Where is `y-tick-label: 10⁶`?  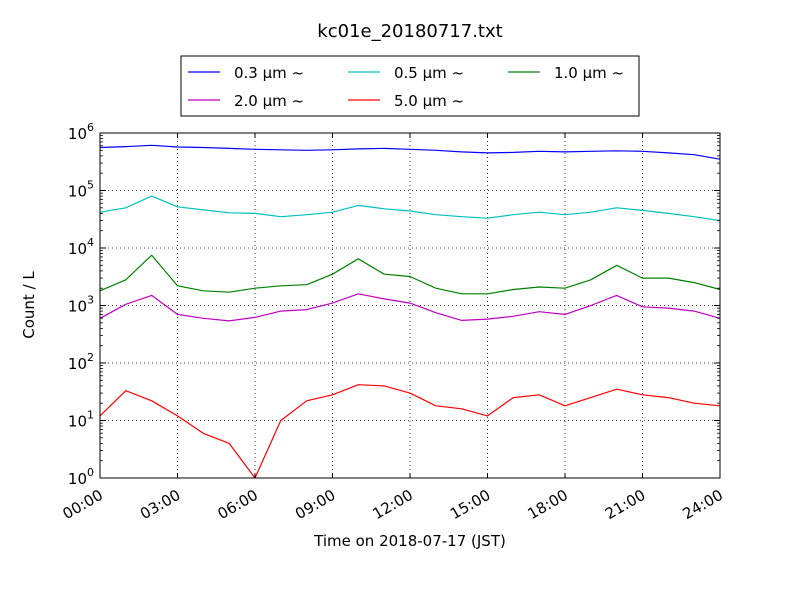 y-tick-label: 10⁶ is located at coordinates (81, 132).